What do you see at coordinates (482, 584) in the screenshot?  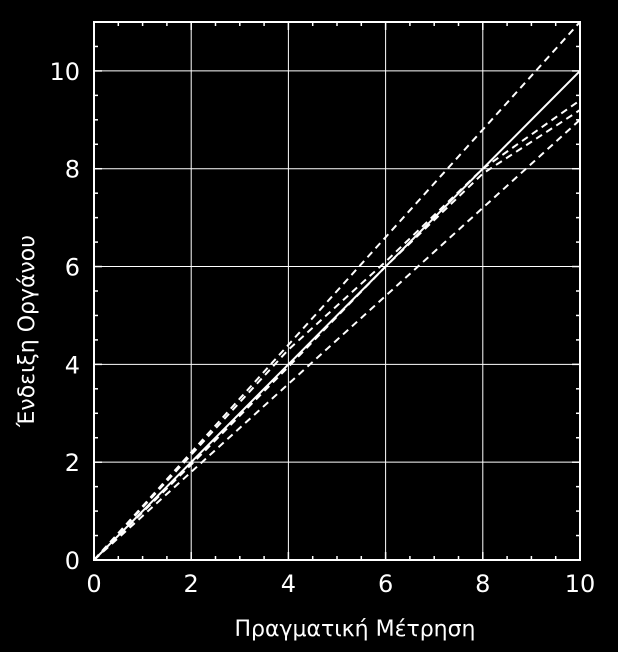 I see `x-tick-label: 8` at bounding box center [482, 584].